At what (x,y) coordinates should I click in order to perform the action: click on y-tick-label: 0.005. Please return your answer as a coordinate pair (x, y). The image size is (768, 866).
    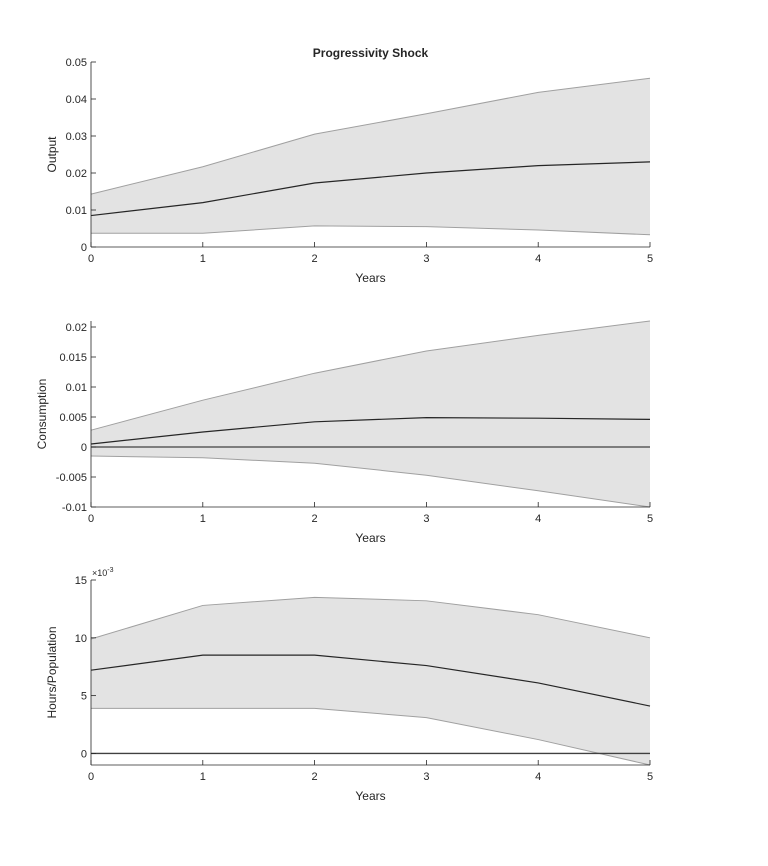
    Looking at the image, I should click on (73, 418).